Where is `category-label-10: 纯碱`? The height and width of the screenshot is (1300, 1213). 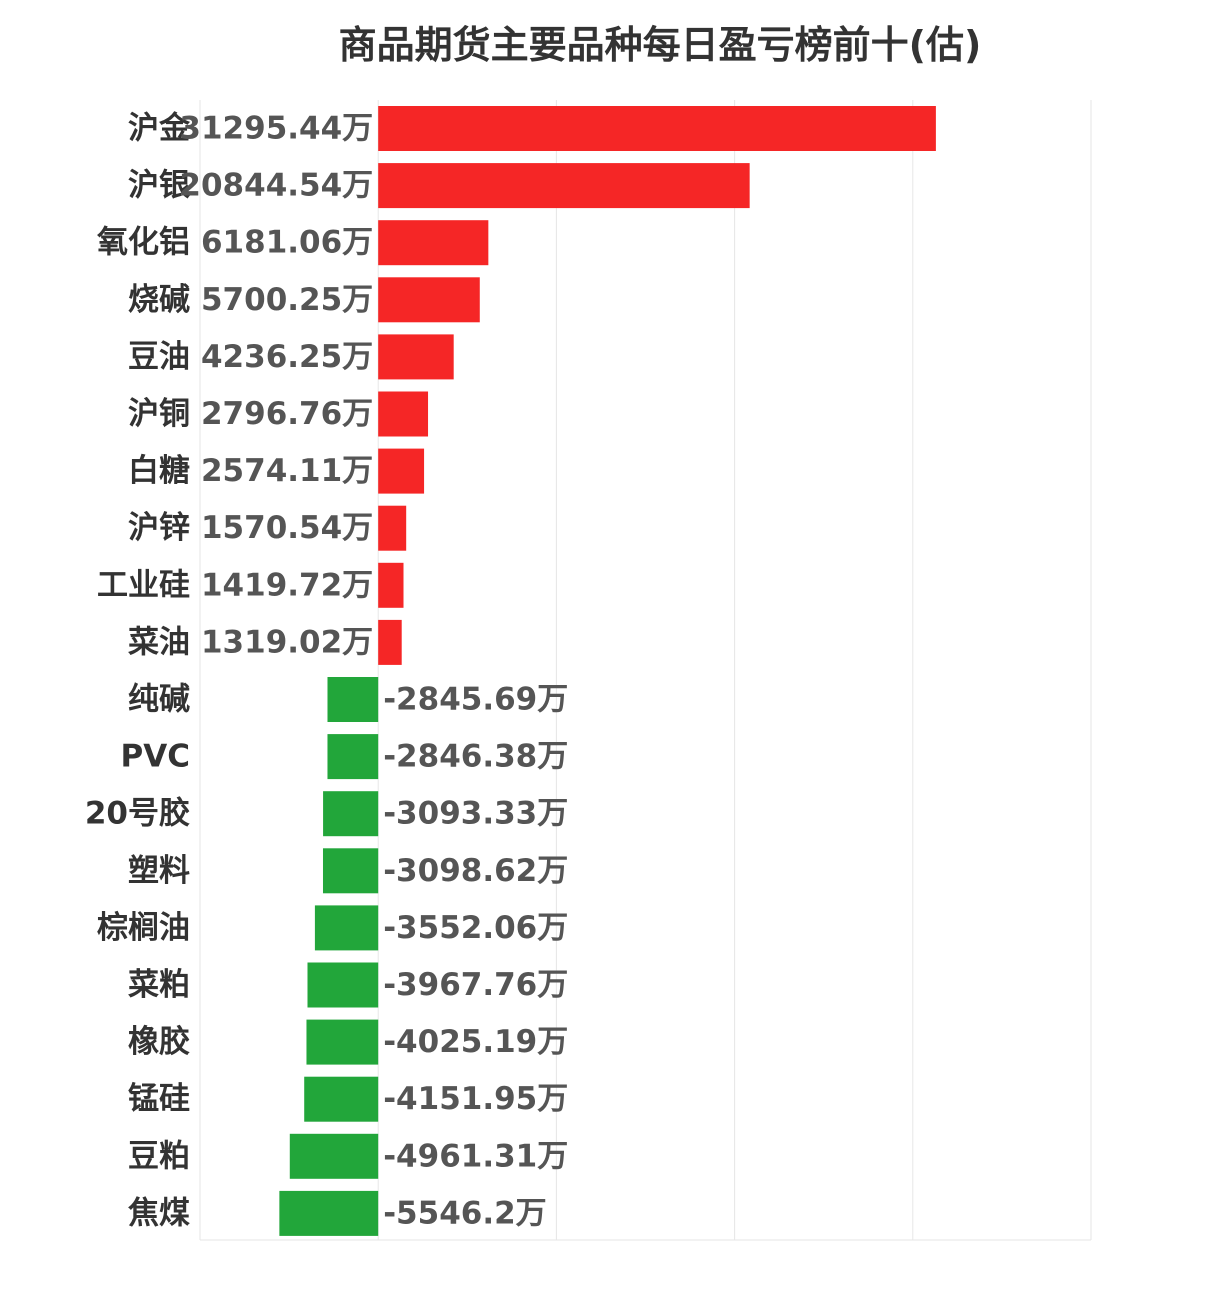 category-label-10: 纯碱 is located at coordinates (159, 700).